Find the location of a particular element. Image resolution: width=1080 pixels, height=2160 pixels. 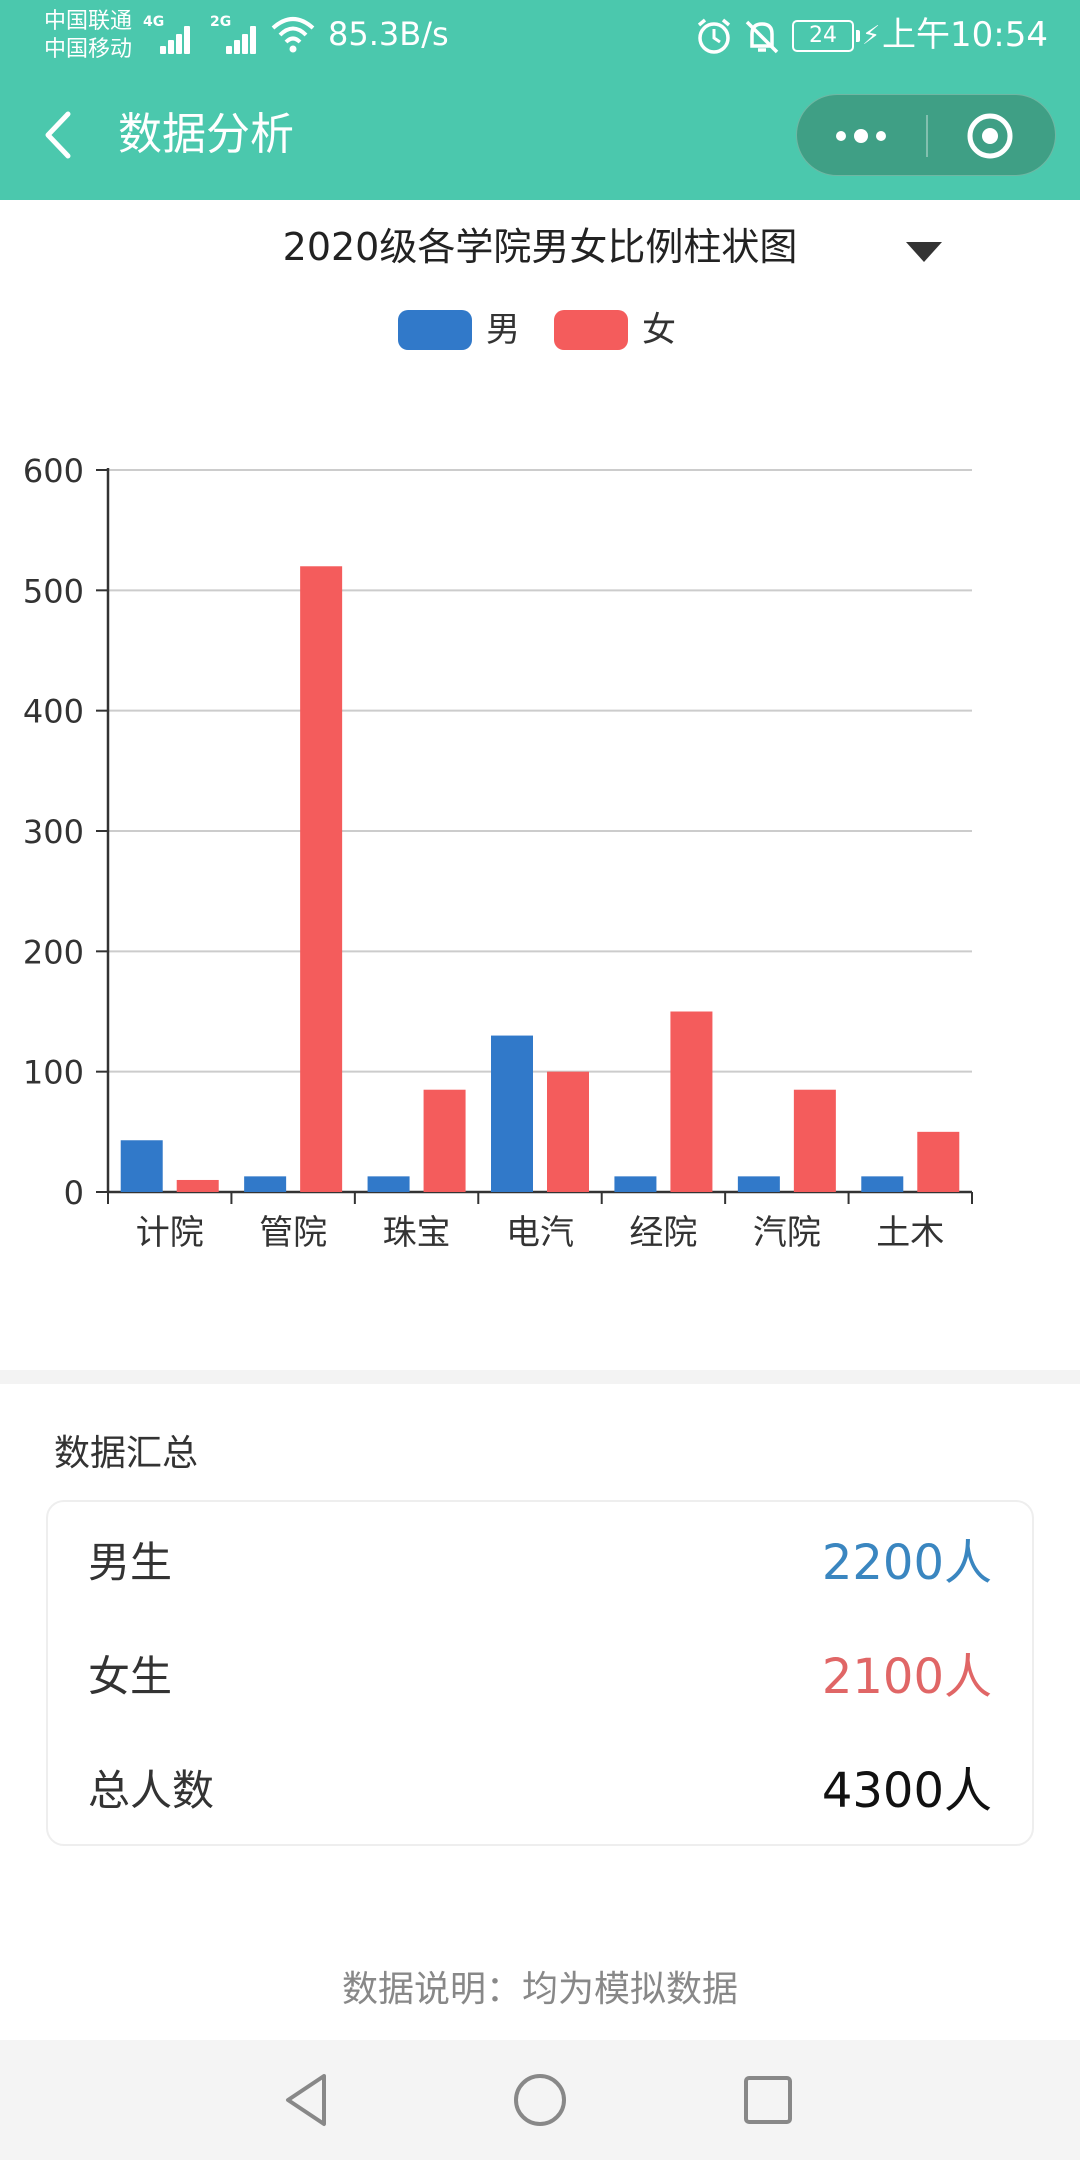

summary-row-male: 男生 2200人 is located at coordinates (540, 1562).